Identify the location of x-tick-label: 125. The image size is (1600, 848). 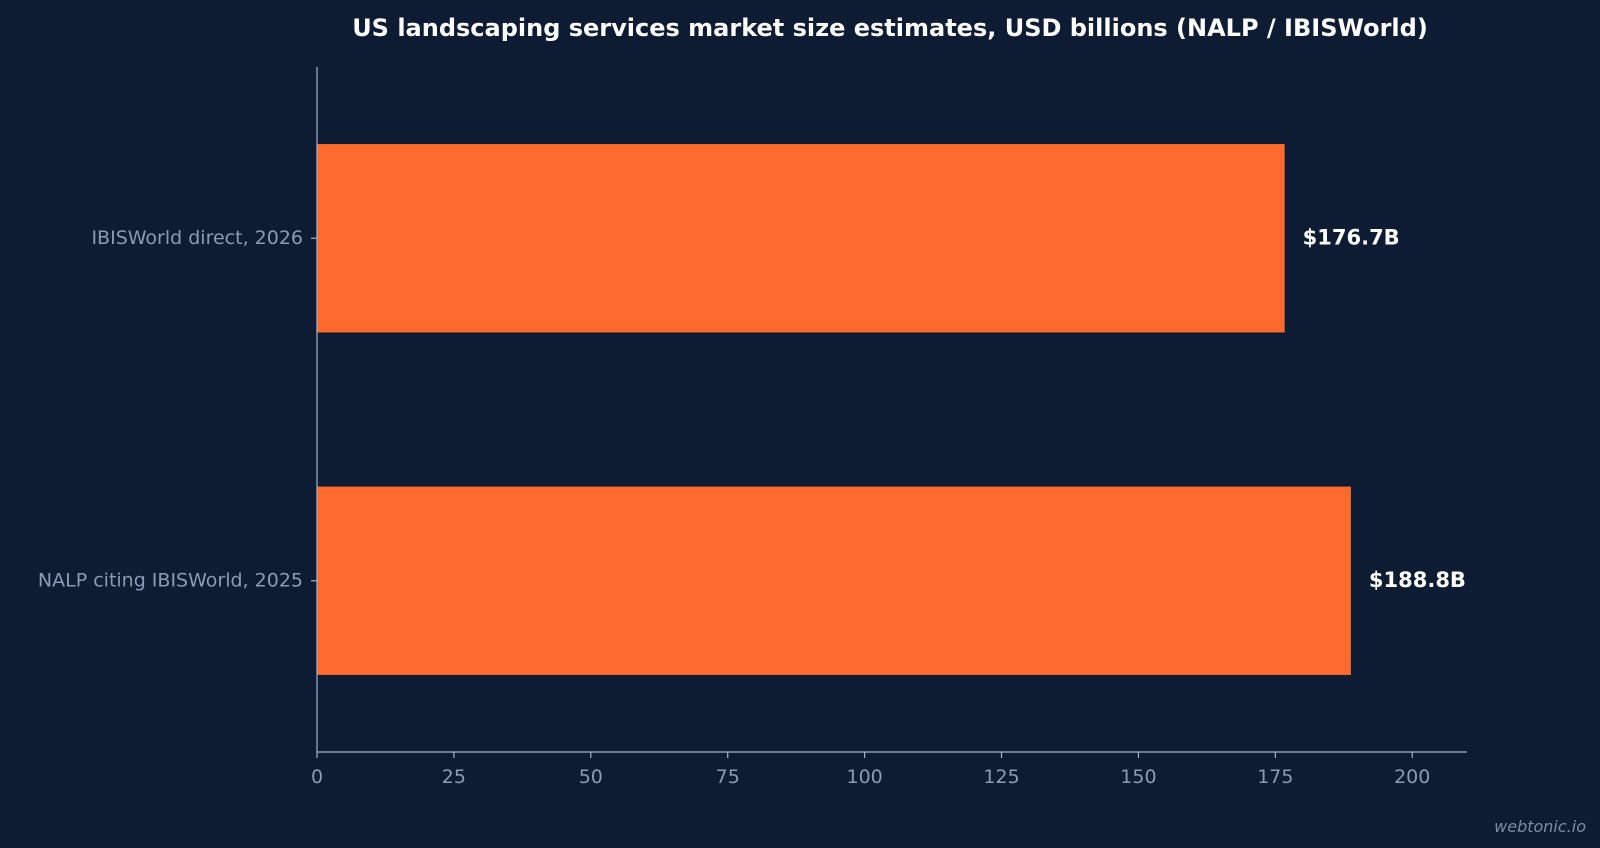
(1001, 777).